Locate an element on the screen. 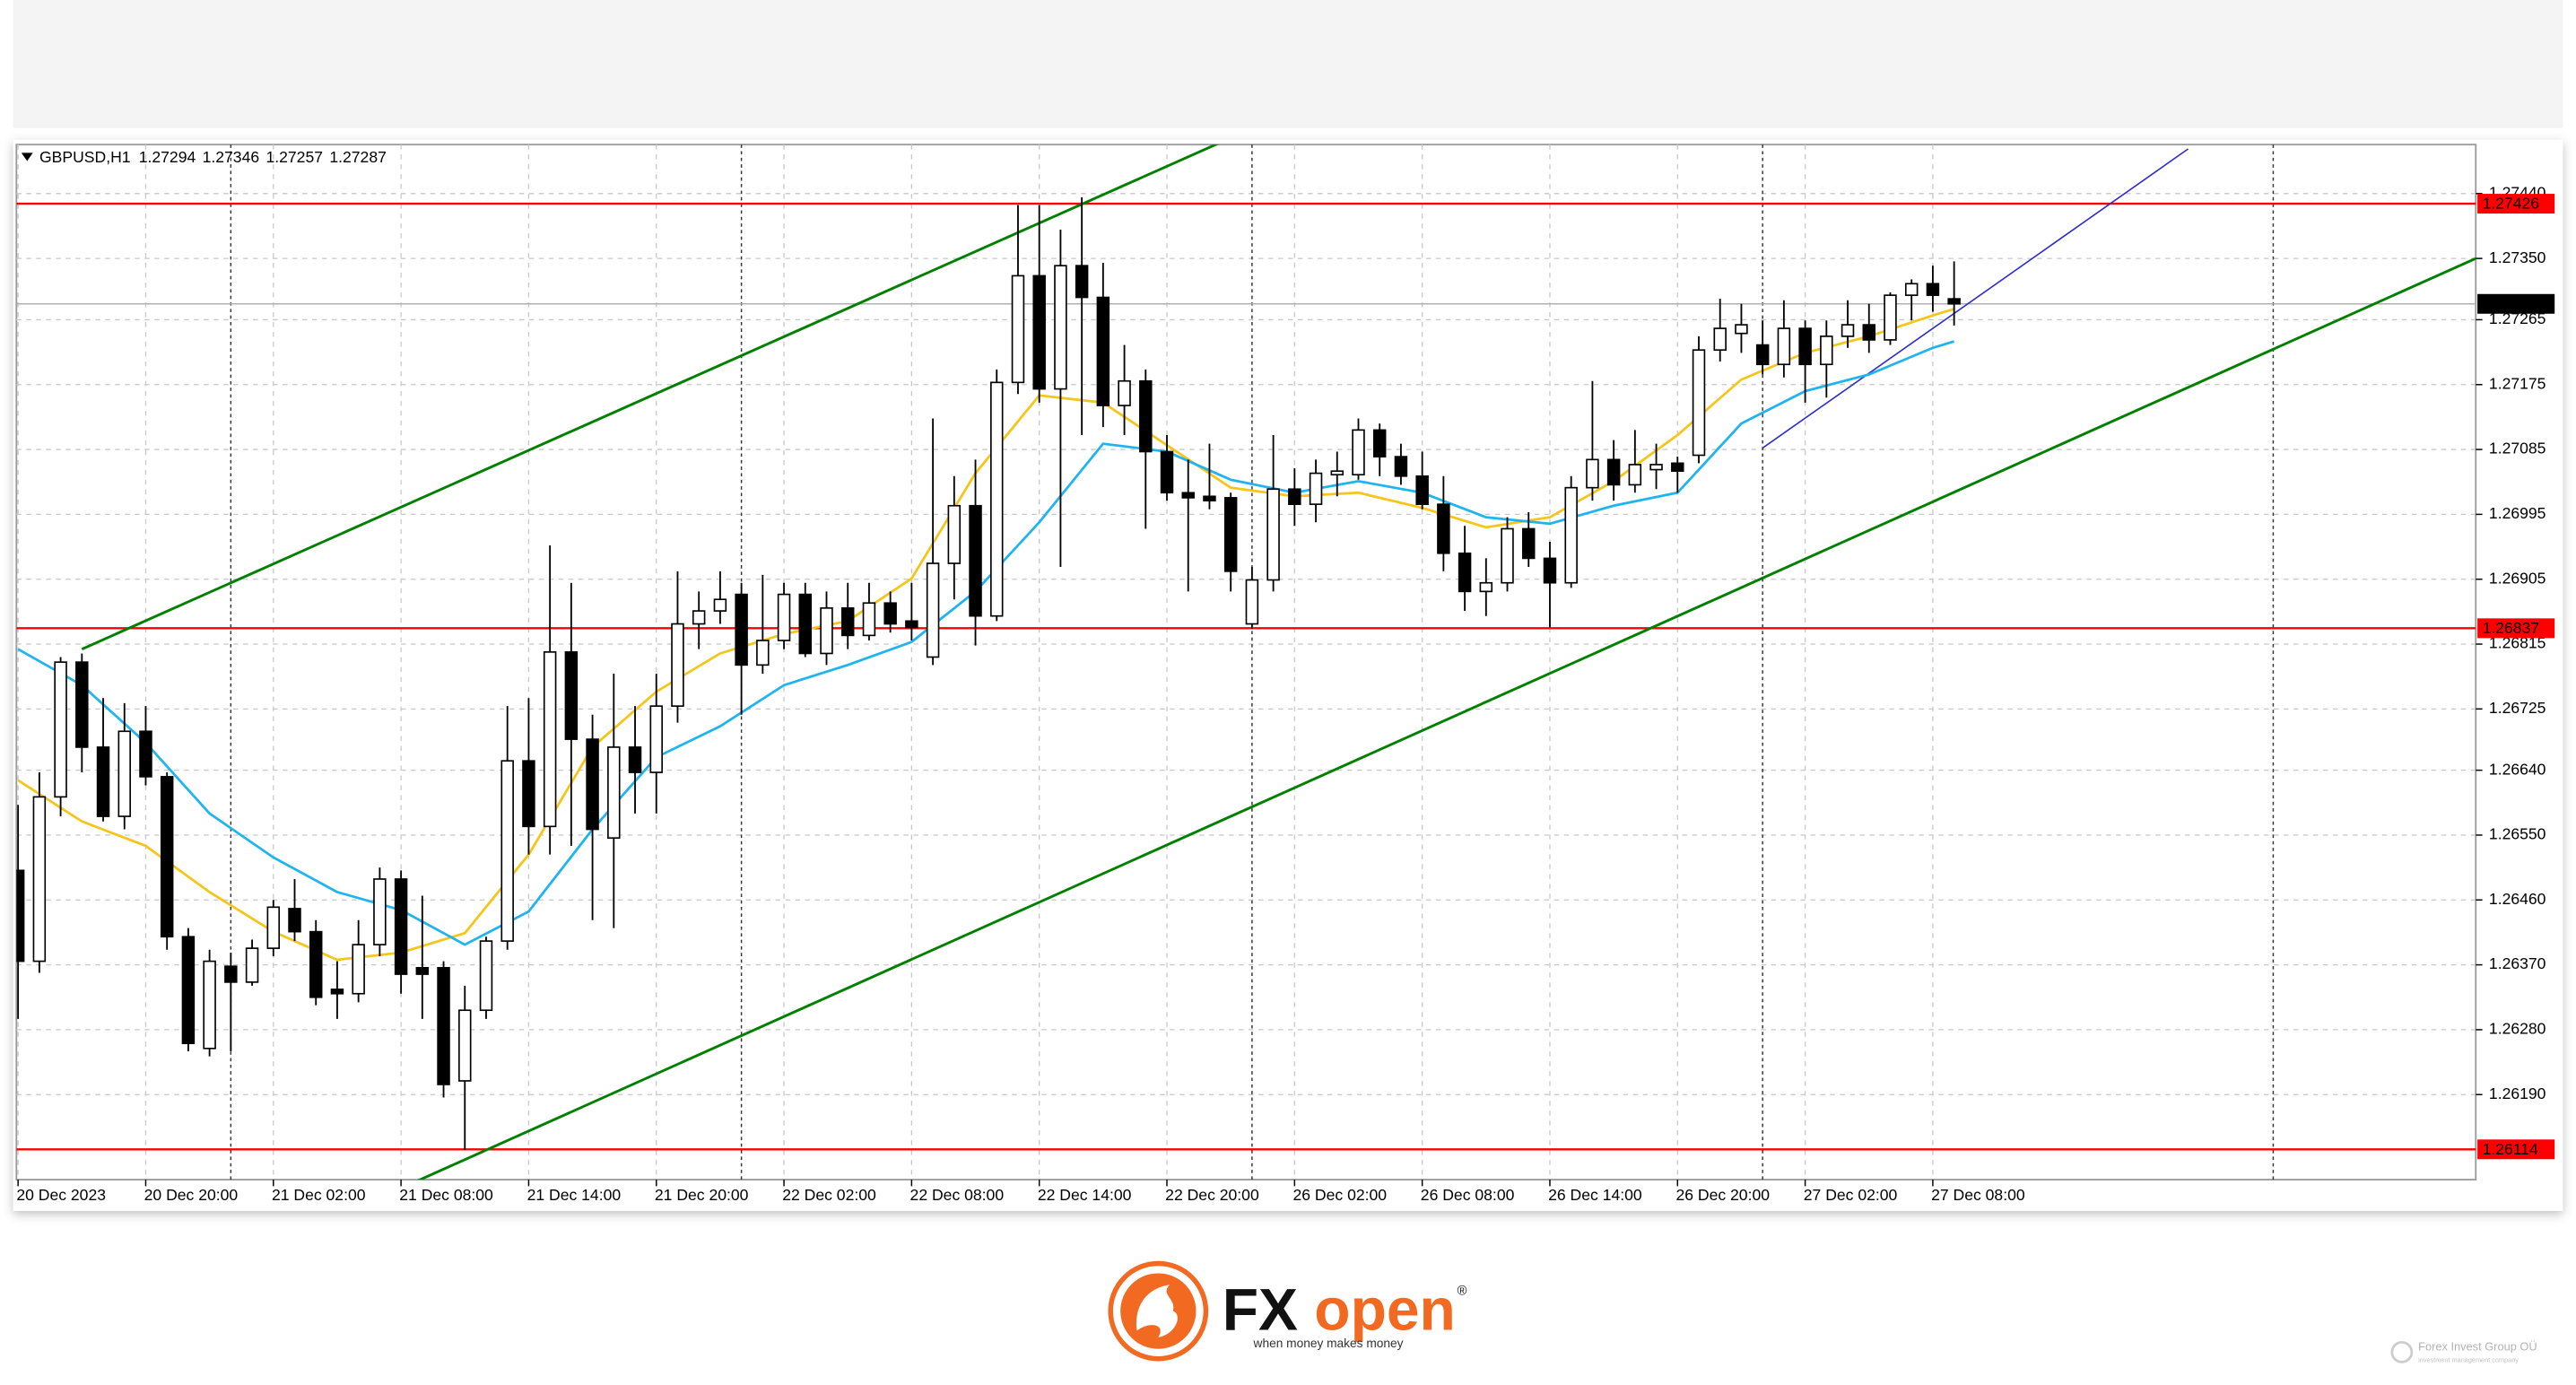 The height and width of the screenshot is (1385, 2576). top-band is located at coordinates (1288, 64).